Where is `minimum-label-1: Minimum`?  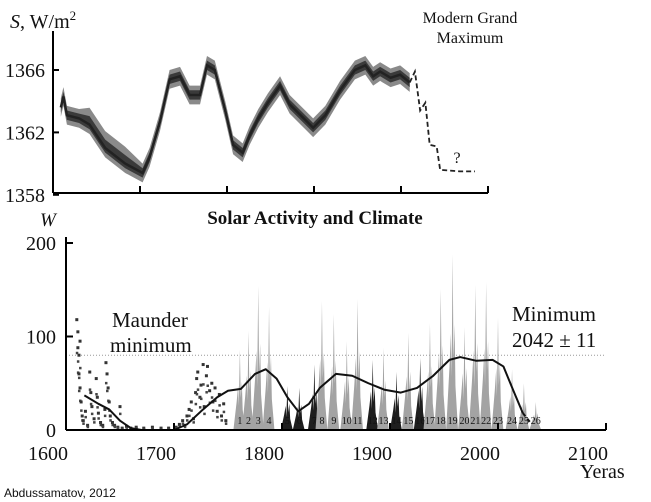
minimum-label-1: Minimum is located at coordinates (554, 314).